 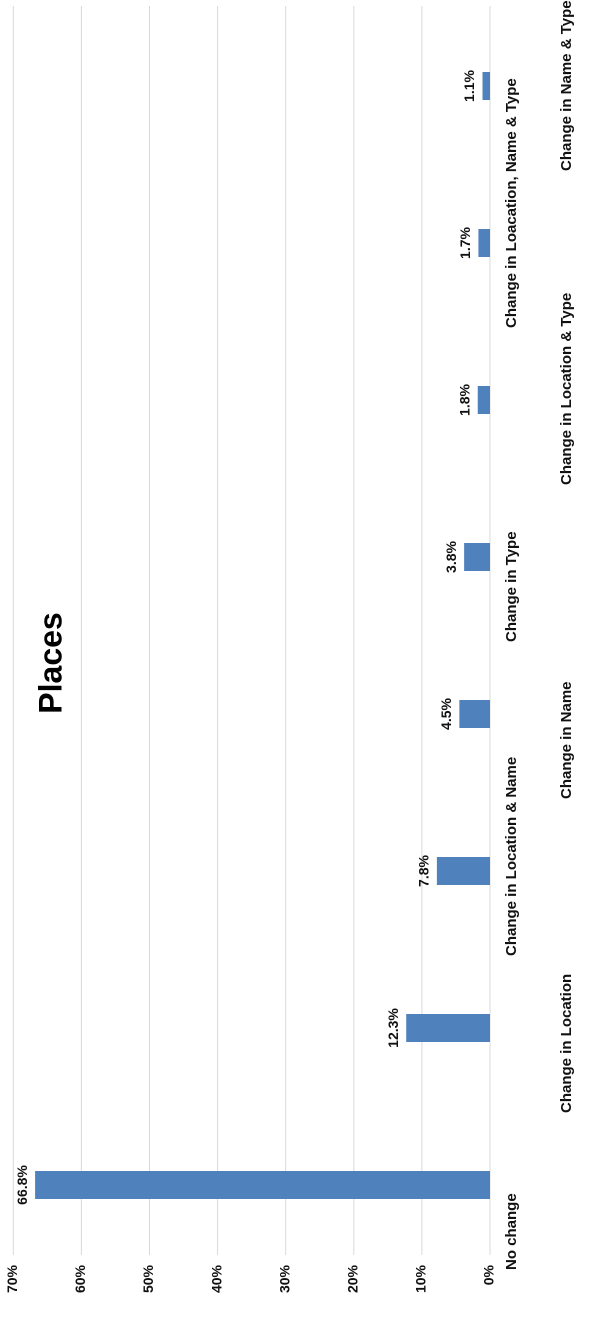 What do you see at coordinates (511, 856) in the screenshot?
I see `category-label: Change in Location & Name` at bounding box center [511, 856].